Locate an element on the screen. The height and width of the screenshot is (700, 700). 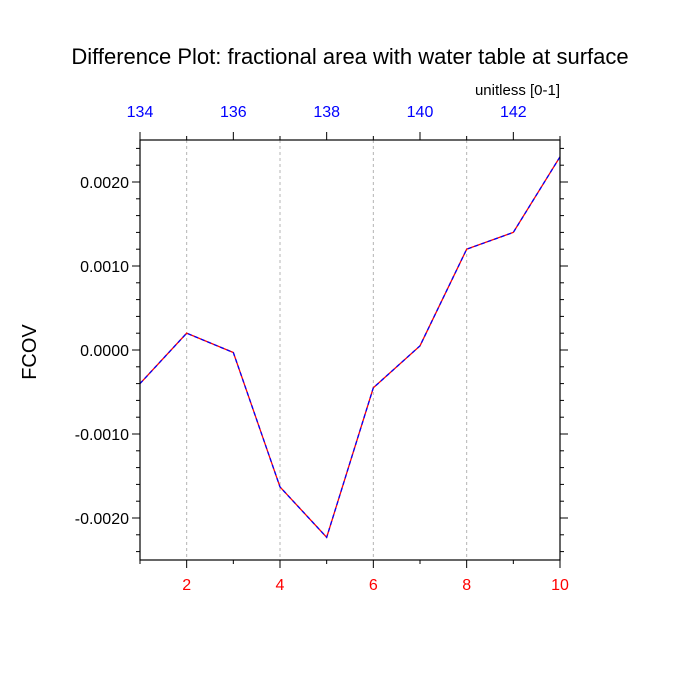
top-tick-label: 136 is located at coordinates (233, 112).